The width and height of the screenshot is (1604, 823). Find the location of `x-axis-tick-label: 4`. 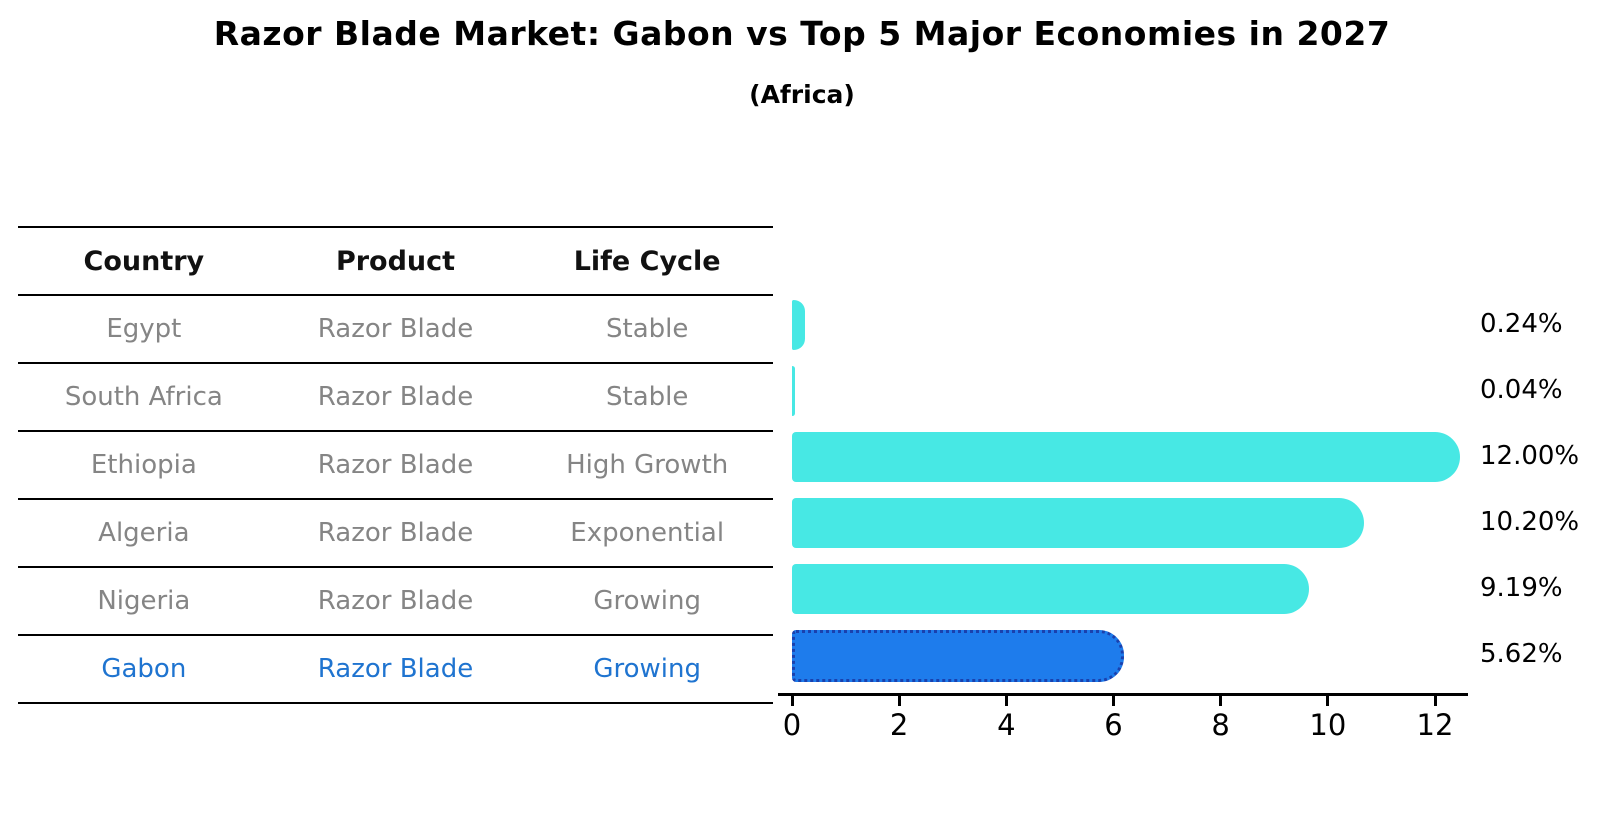

x-axis-tick-label: 4 is located at coordinates (1006, 725).